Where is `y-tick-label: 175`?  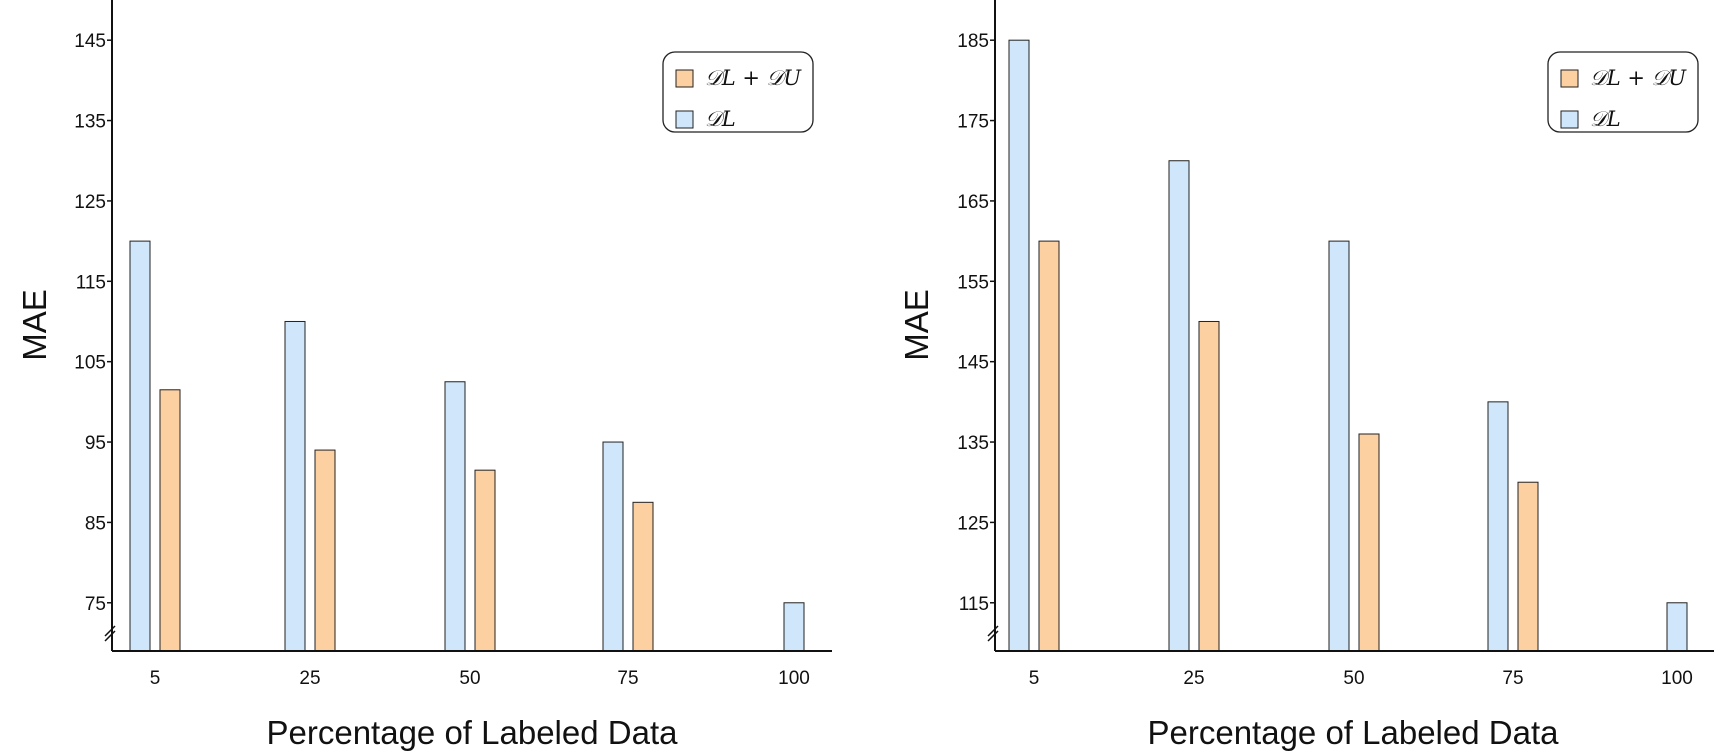 y-tick-label: 175 is located at coordinates (973, 122).